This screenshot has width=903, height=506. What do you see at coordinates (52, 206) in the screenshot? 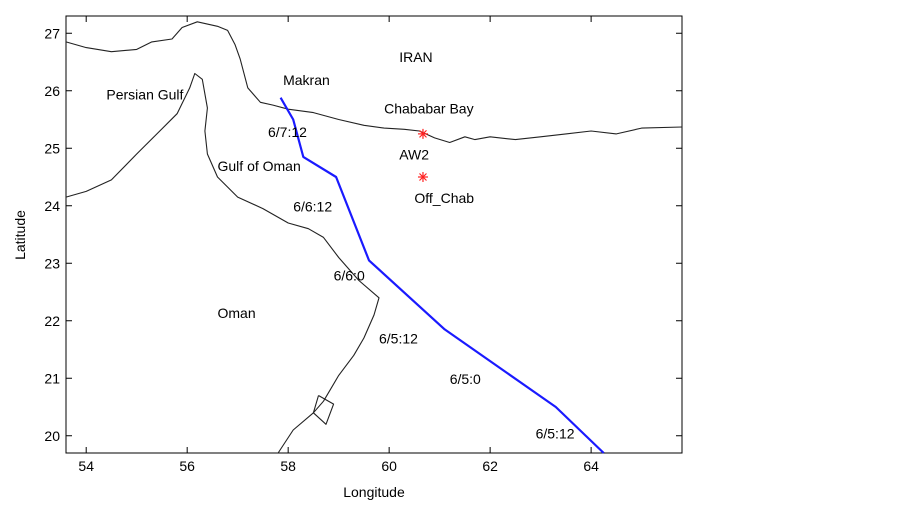
I see `y-tick-label: 24` at bounding box center [52, 206].